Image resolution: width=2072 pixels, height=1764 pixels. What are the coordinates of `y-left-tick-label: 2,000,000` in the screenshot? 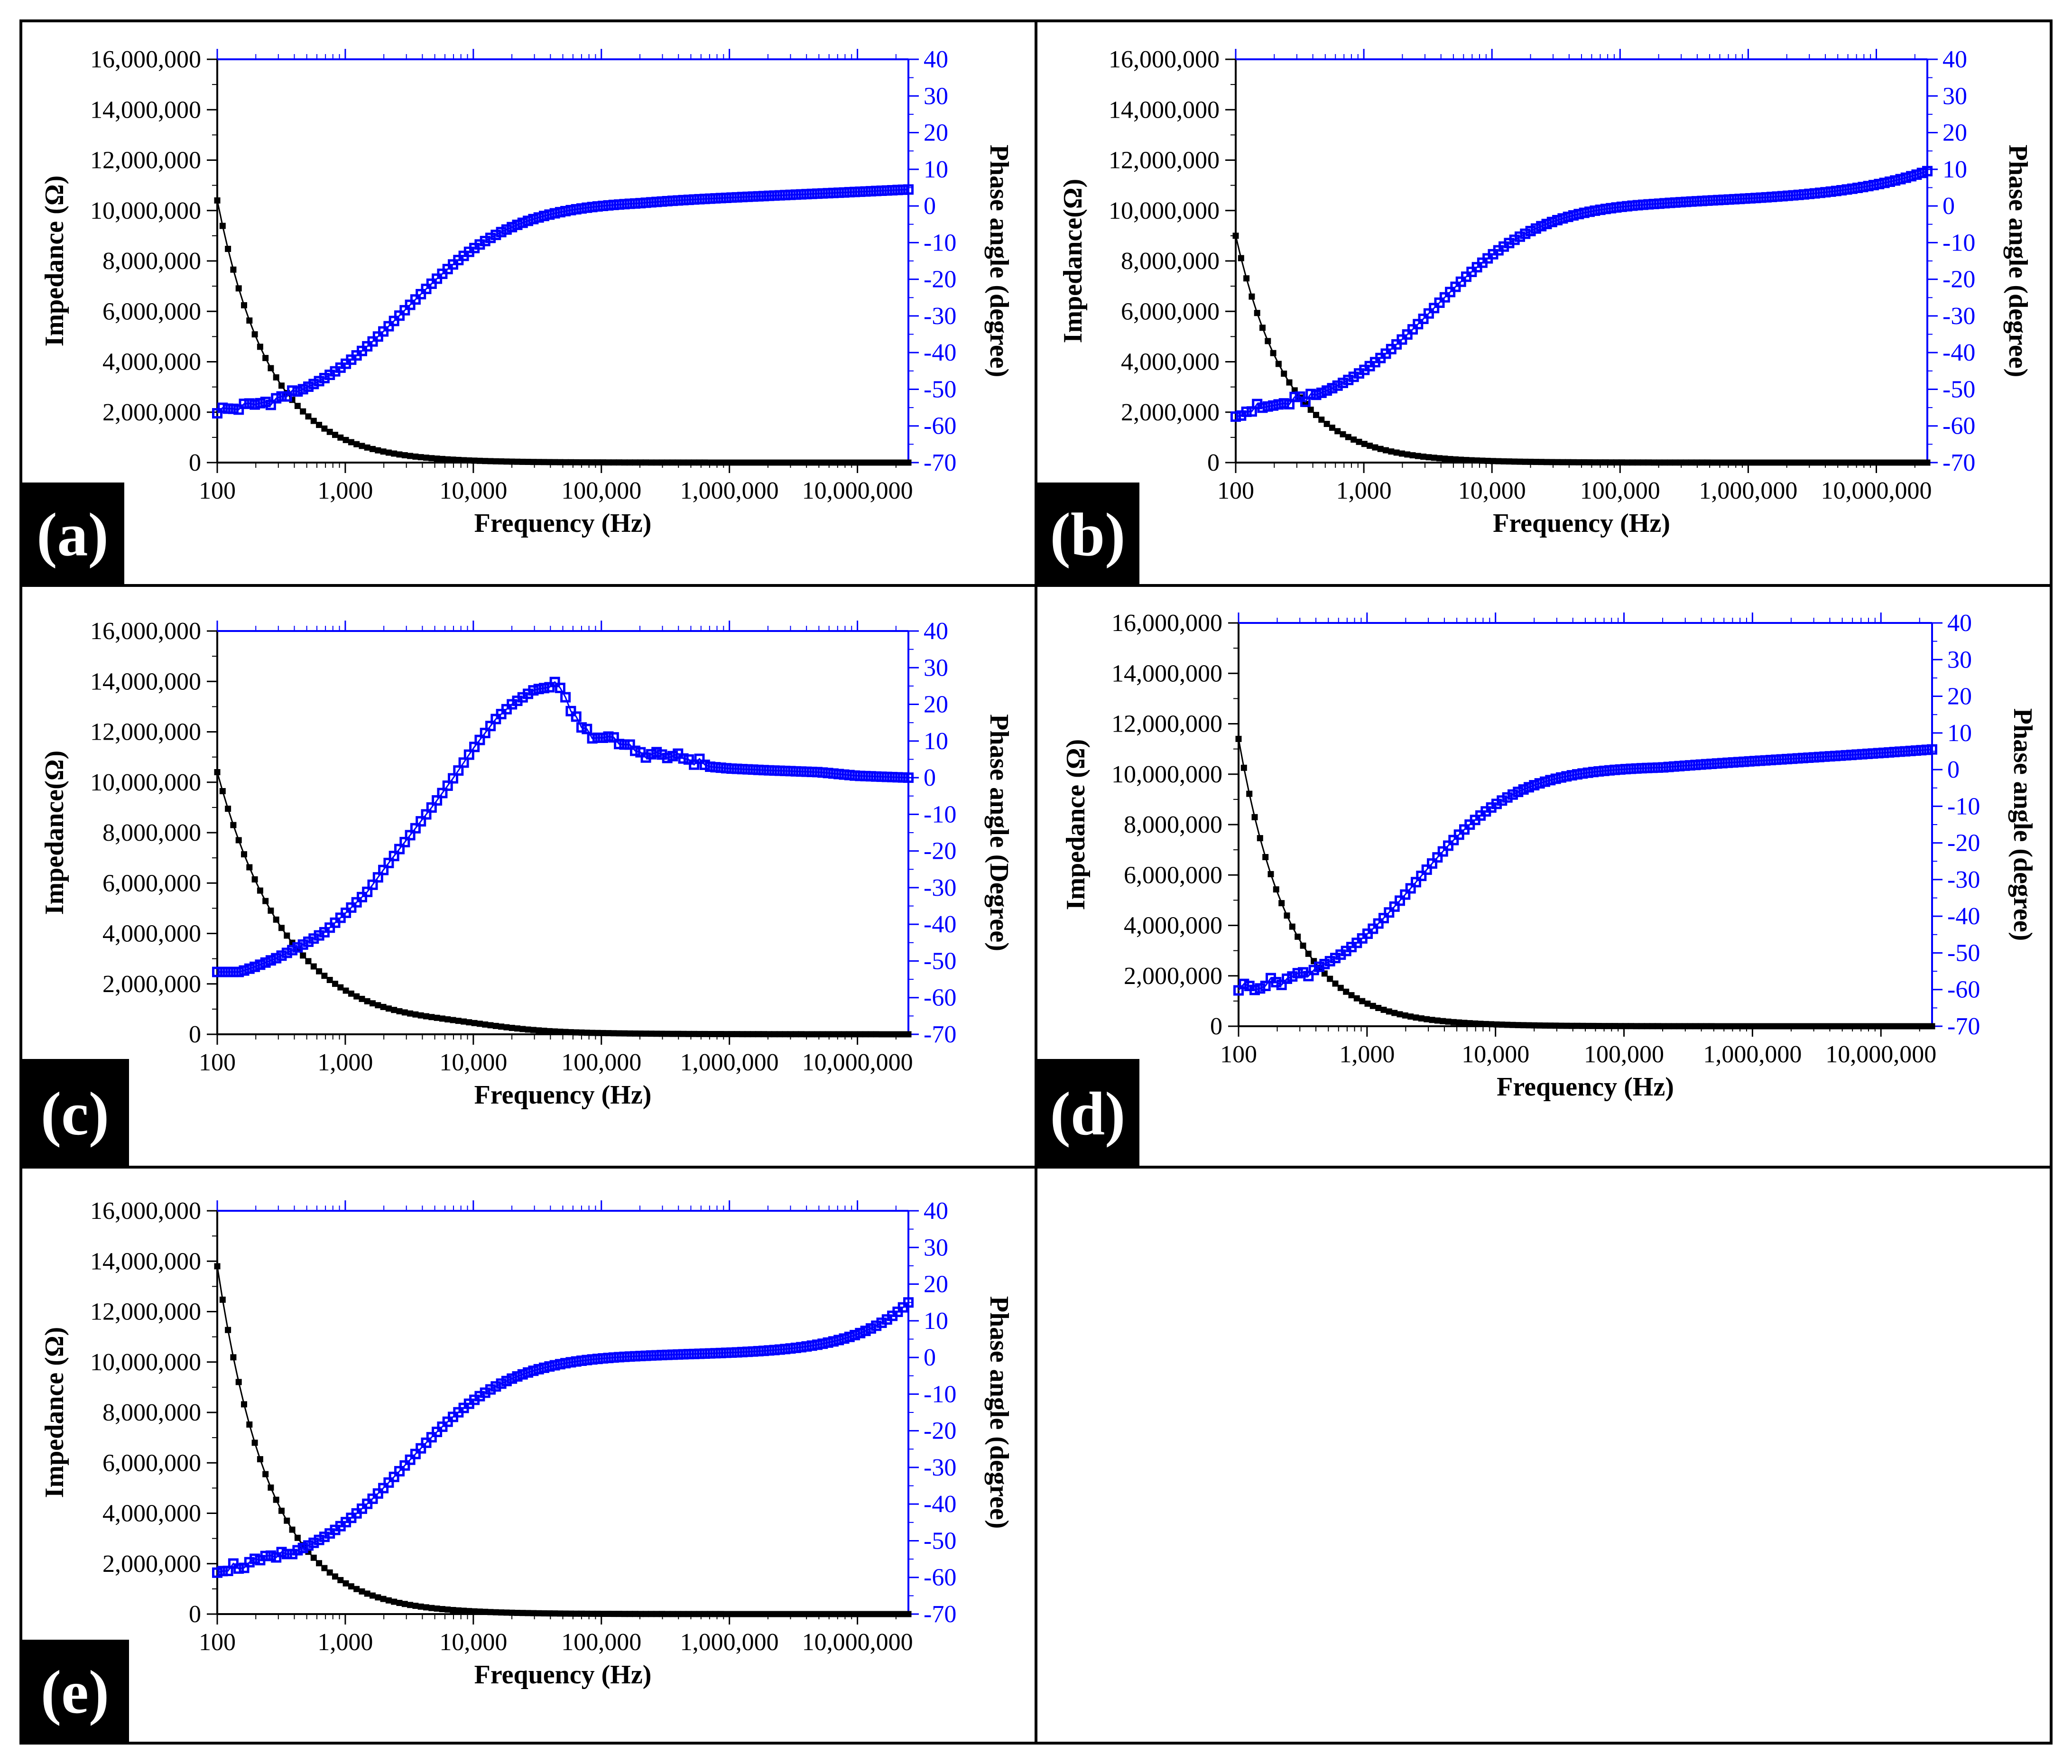 It's located at (151, 984).